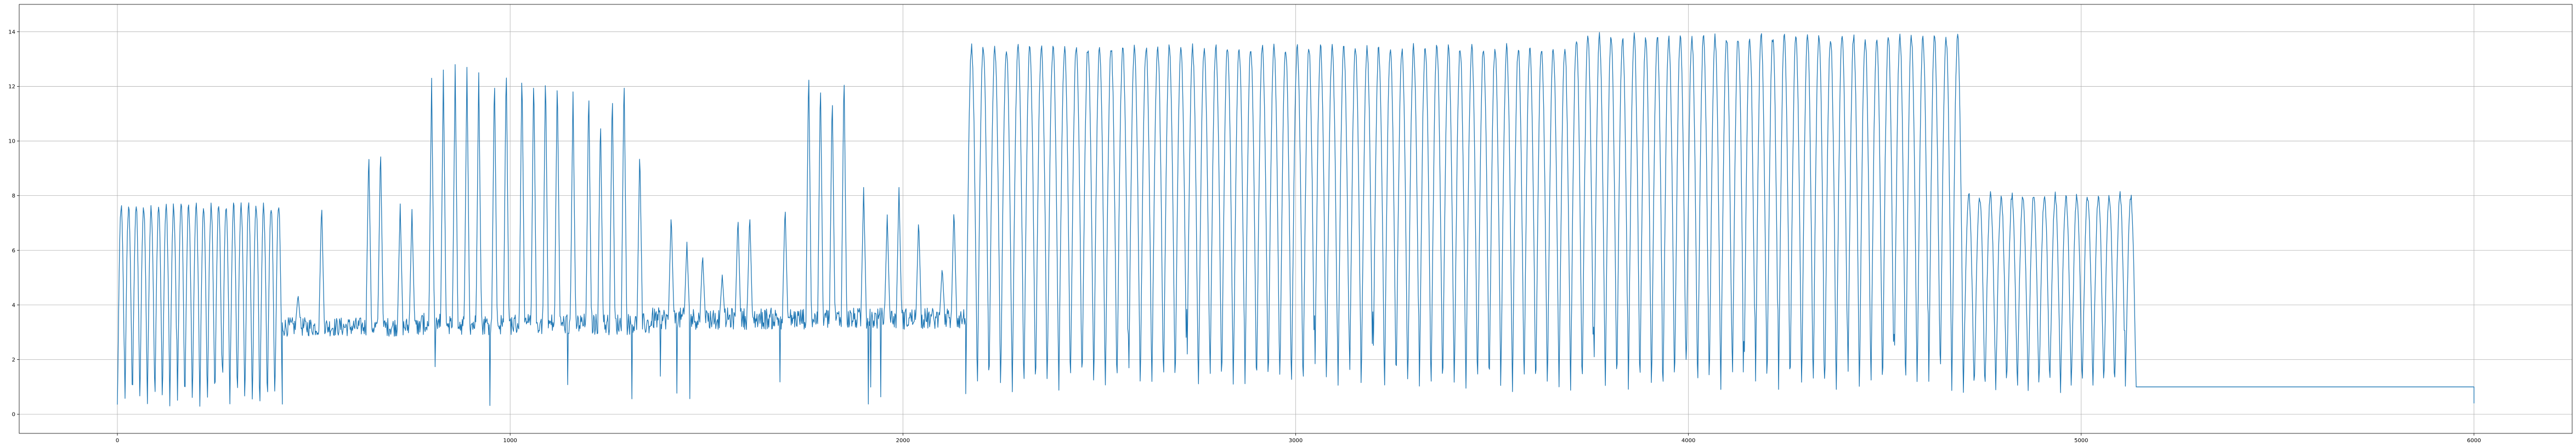 The width and height of the screenshot is (2576, 446). Describe the element at coordinates (1689, 441) in the screenshot. I see `x-tick-label: 4000` at that location.